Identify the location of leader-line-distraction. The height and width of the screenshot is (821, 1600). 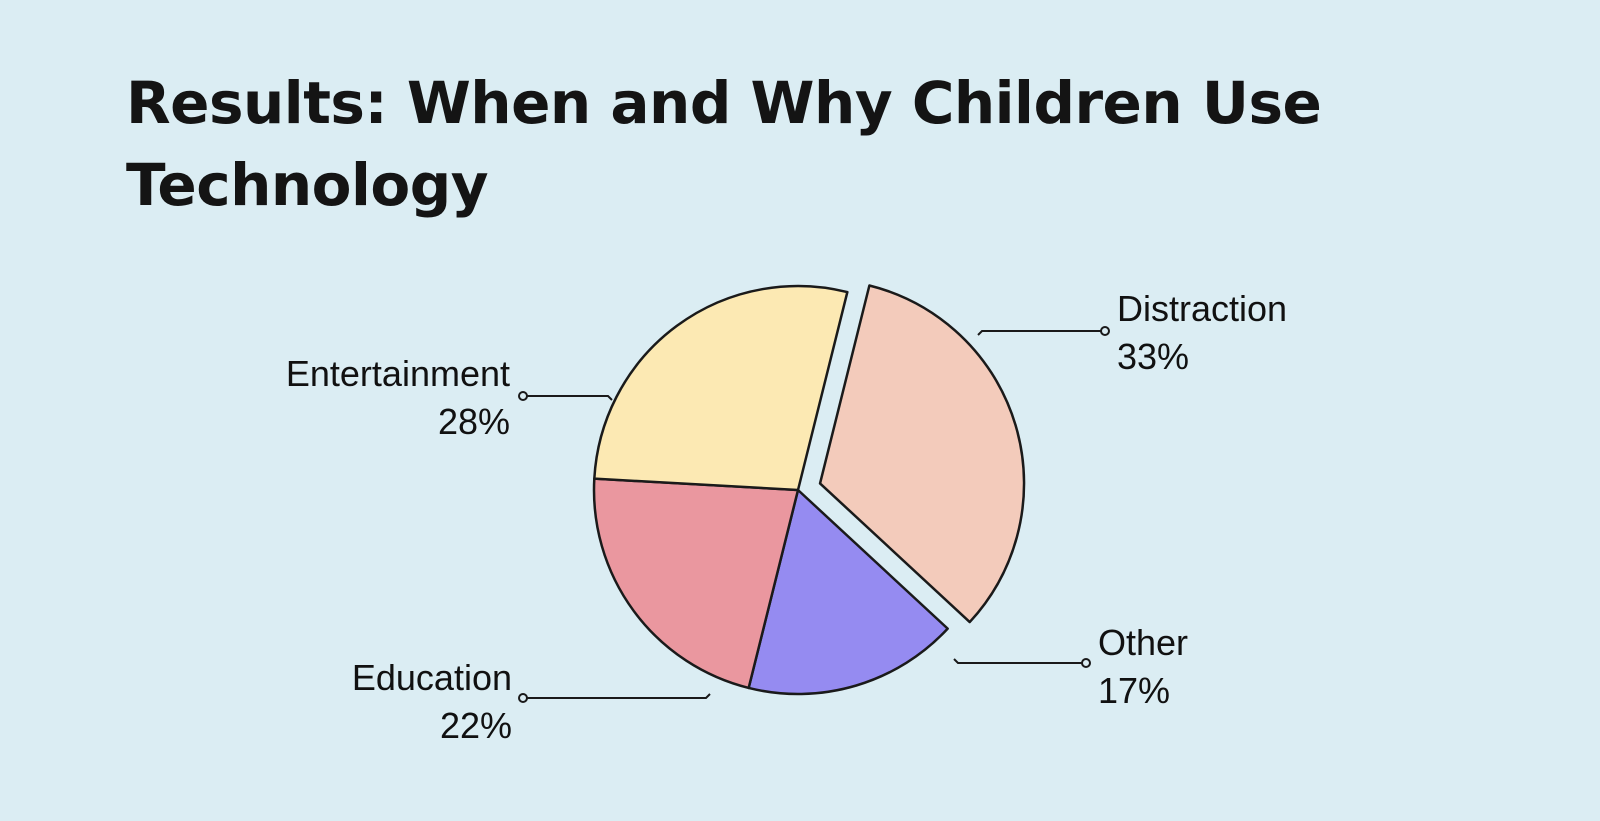
(1041, 333).